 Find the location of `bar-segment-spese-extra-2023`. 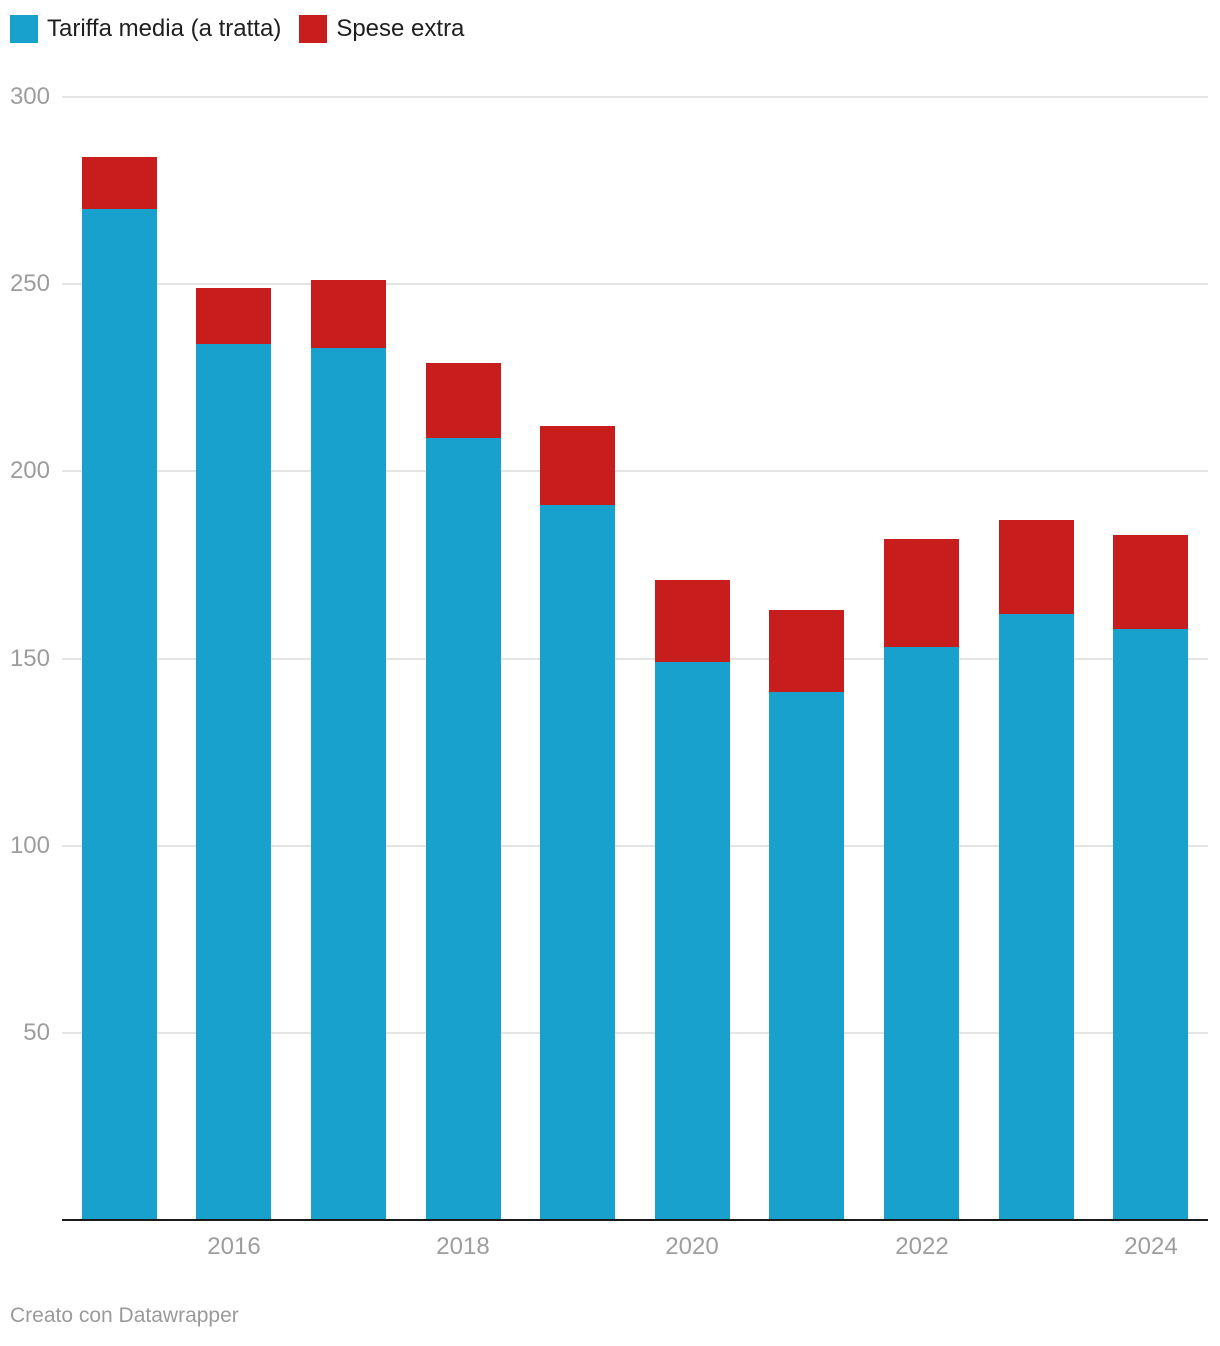

bar-segment-spese-extra-2023 is located at coordinates (1036, 567).